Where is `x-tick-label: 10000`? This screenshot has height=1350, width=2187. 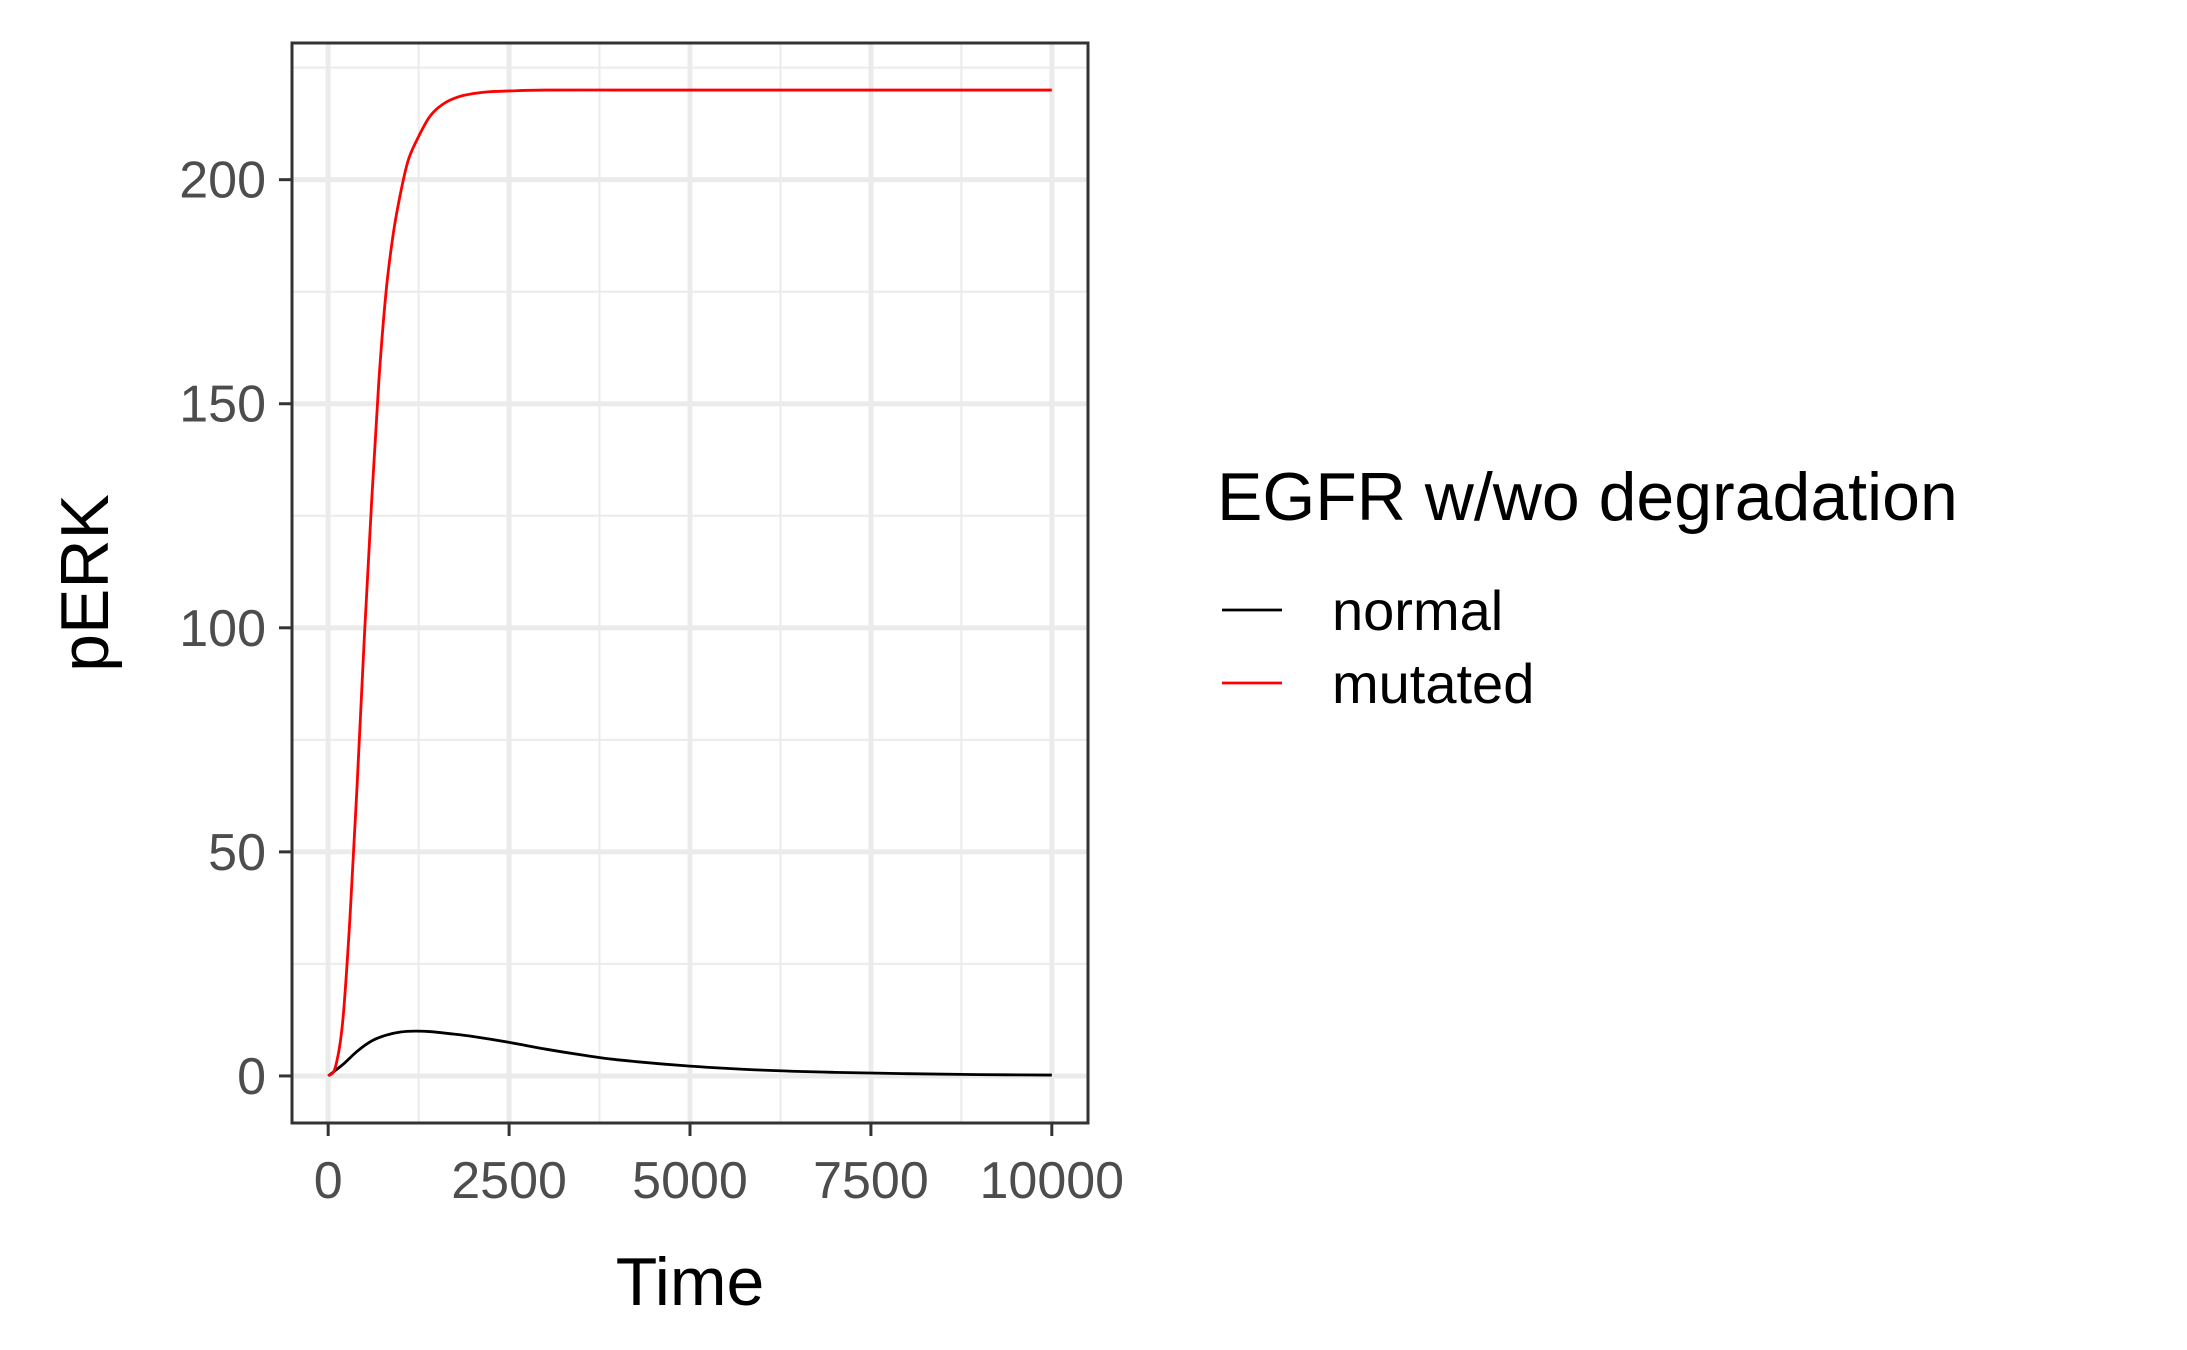 x-tick-label: 10000 is located at coordinates (1052, 1181).